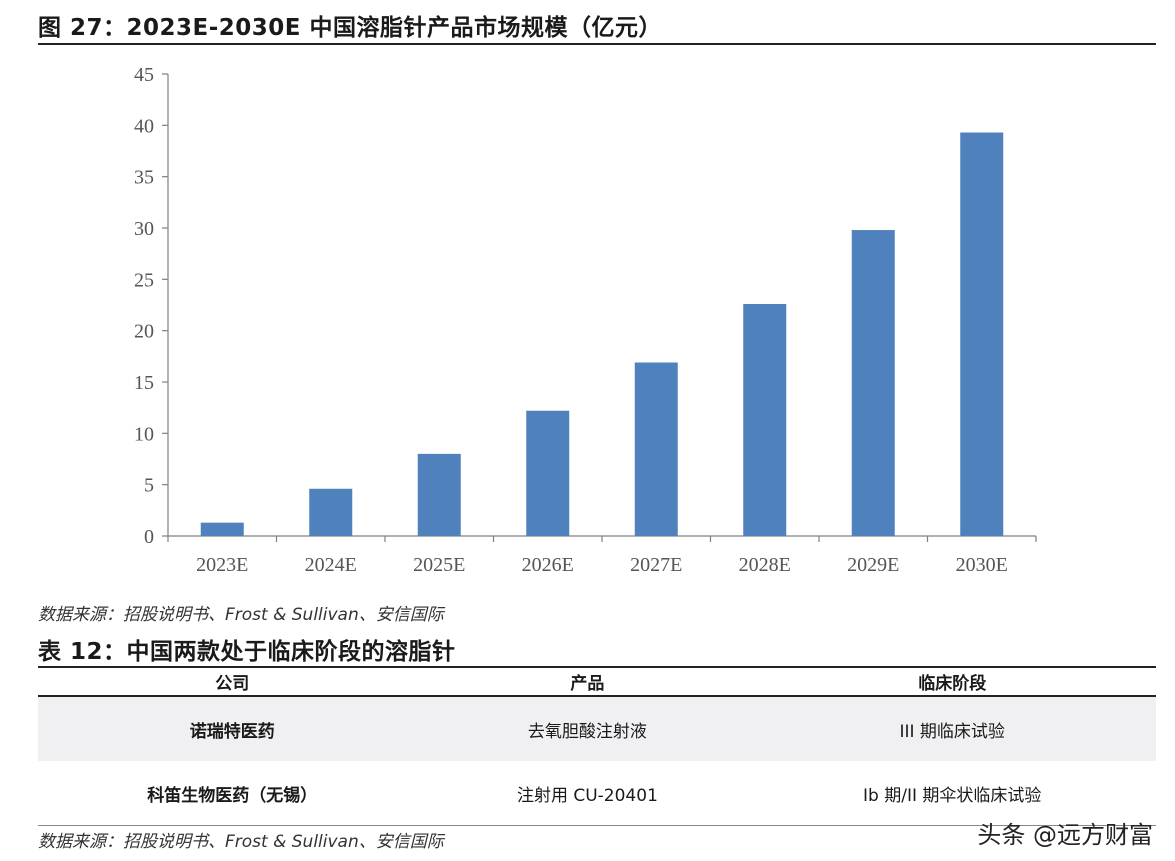  What do you see at coordinates (151, 306) in the screenshot?
I see `y-axis: 0 5 10 15 20 25 30 35 40 45` at bounding box center [151, 306].